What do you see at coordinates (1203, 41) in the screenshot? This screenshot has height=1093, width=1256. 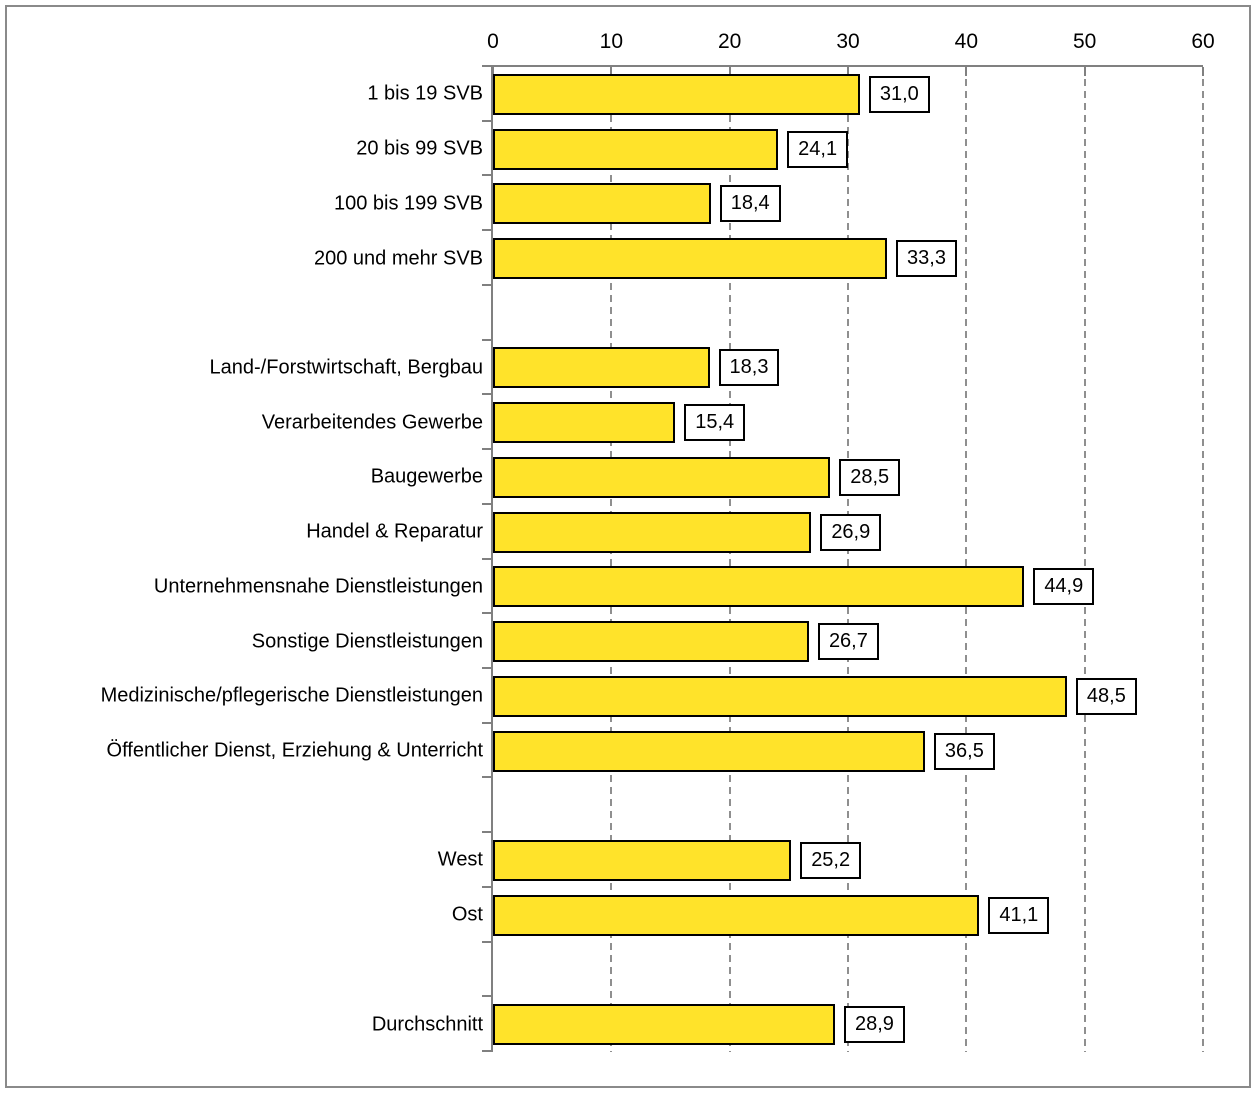 I see `x-axis-tick-label: 60` at bounding box center [1203, 41].